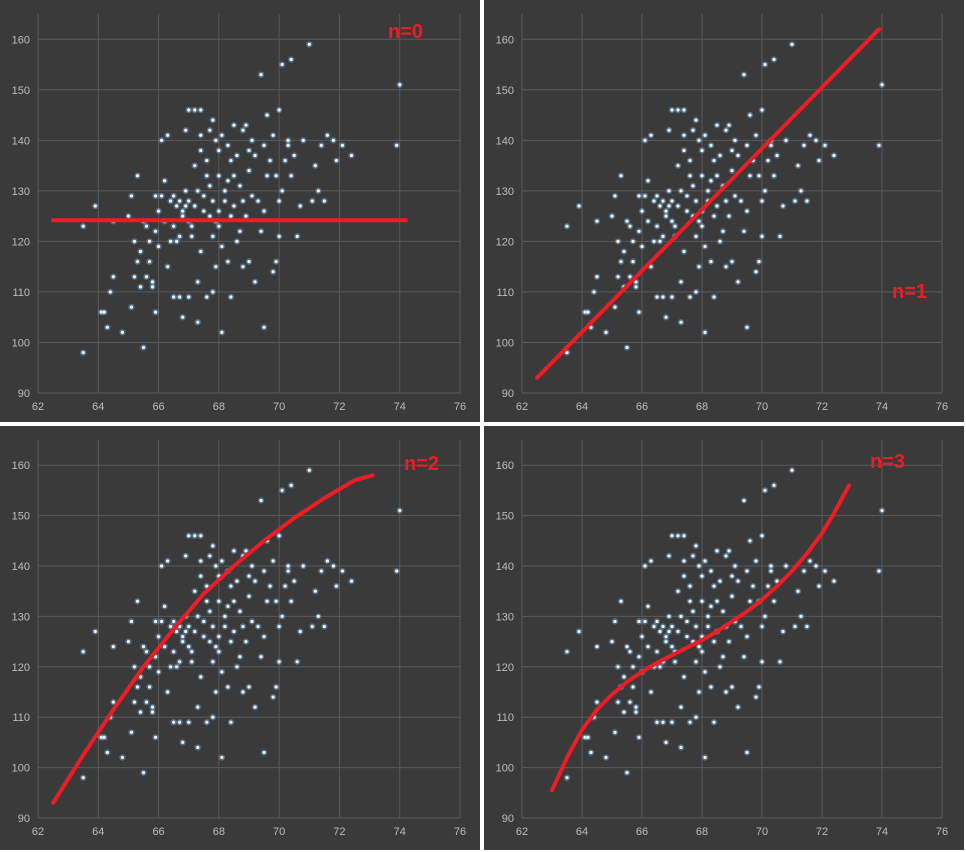 The image size is (966, 852). I want to click on y-tick-label: 120, so click(21, 668).